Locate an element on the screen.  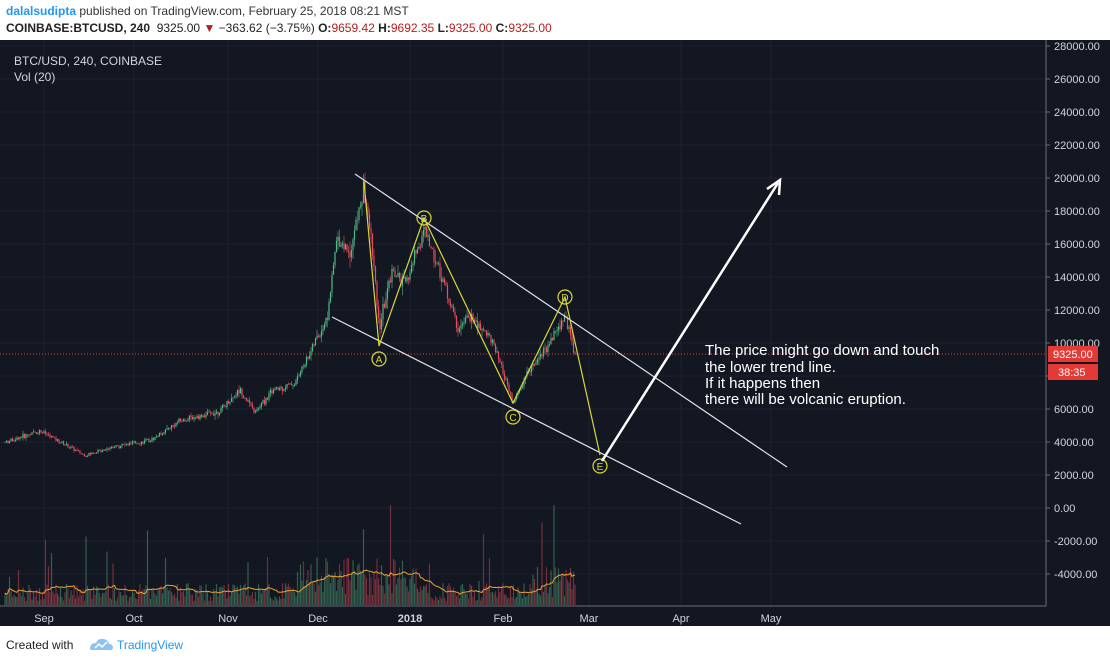
last-price: 9325.00 is located at coordinates (178, 28).